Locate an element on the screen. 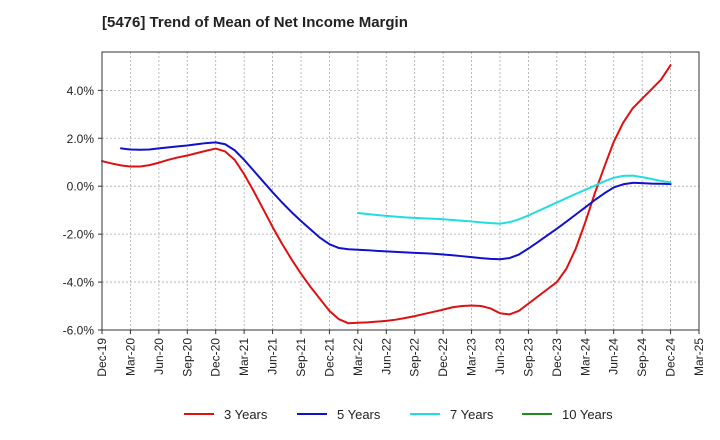 Image resolution: width=720 pixels, height=440 pixels. x-tick-label: Mar-24 is located at coordinates (585, 357).